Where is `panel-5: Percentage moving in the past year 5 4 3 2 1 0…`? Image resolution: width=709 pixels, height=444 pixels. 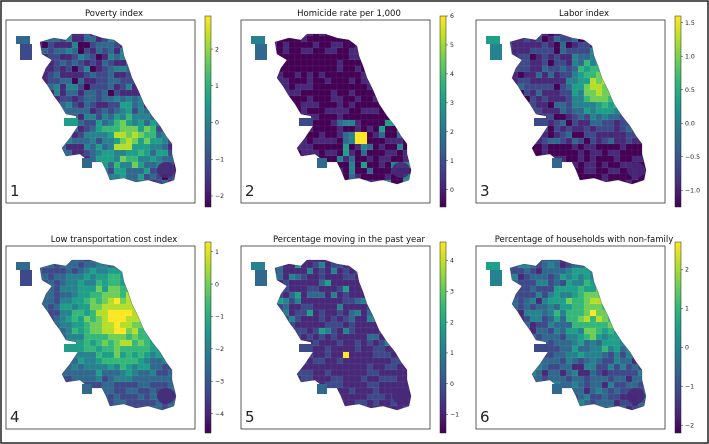
panel-5: Percentage moving in the past year 5 4 3 2 1 0… is located at coordinates (349, 334).